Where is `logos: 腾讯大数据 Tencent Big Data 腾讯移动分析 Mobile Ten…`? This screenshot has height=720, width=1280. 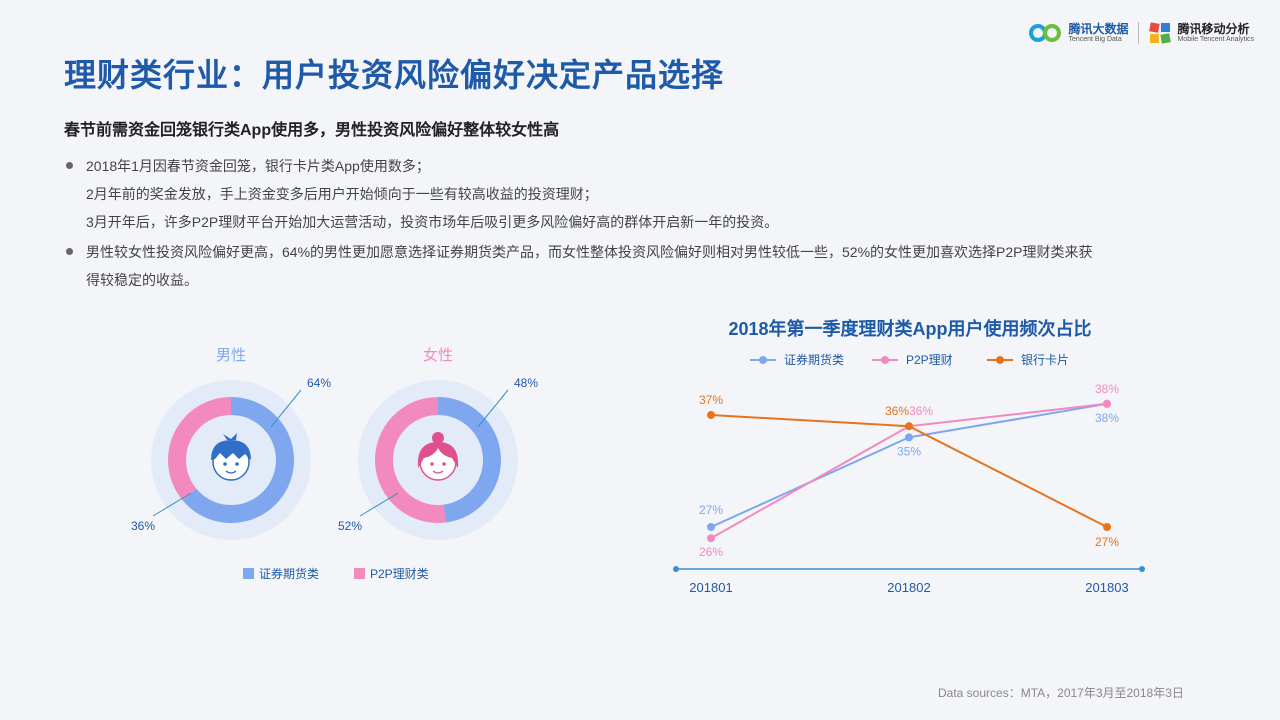 logos: 腾讯大数据 Tencent Big Data 腾讯移动分析 Mobile Ten… is located at coordinates (1141, 33).